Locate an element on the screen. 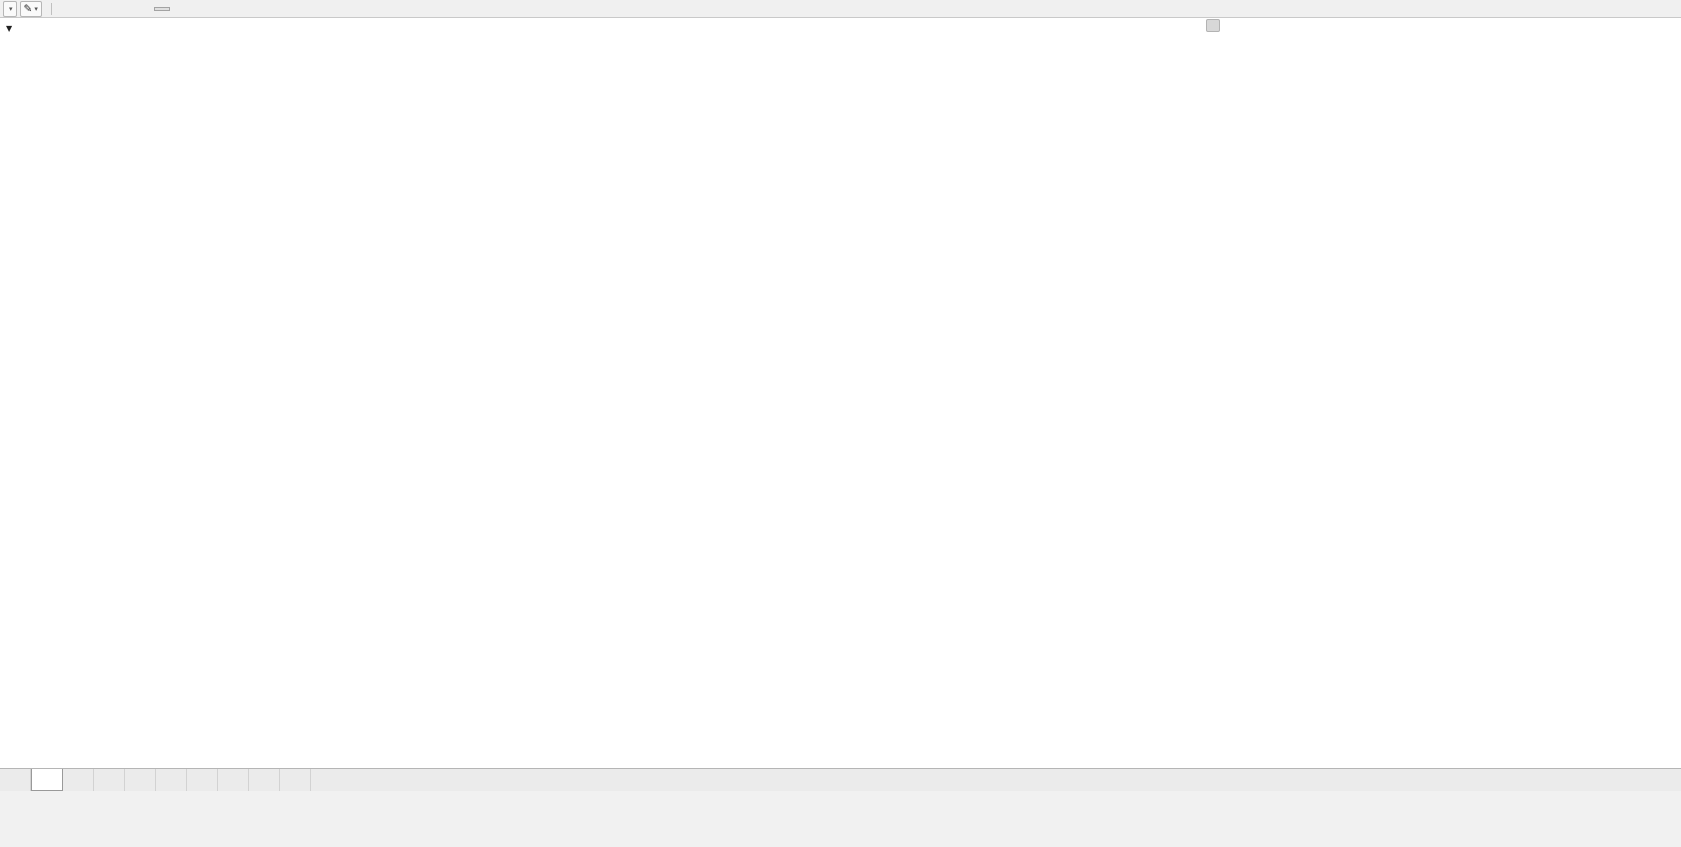  pen-icon: ✎ is located at coordinates (28, 8).